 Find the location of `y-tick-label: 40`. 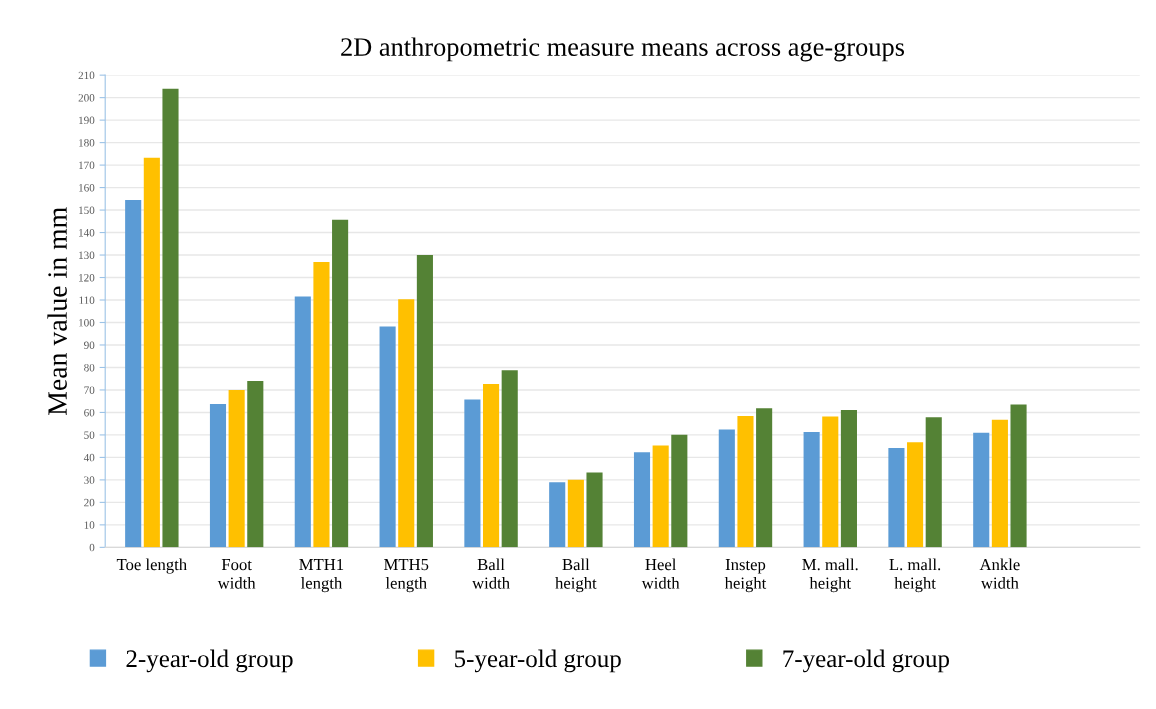

y-tick-label: 40 is located at coordinates (89, 457).